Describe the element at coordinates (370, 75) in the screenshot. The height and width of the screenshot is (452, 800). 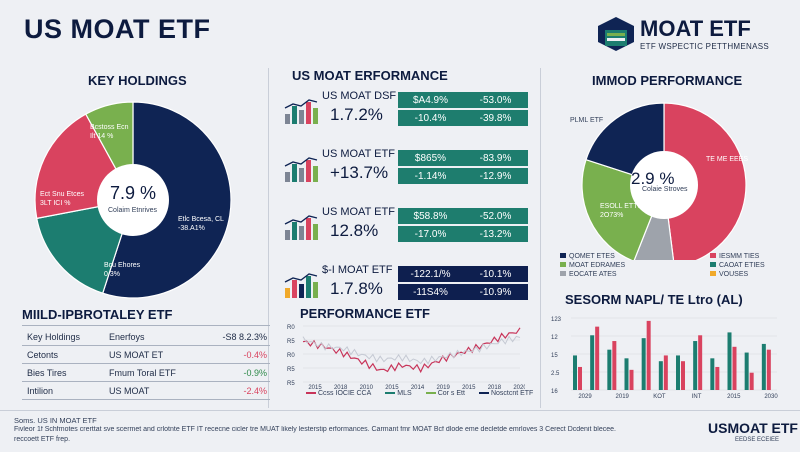
I see `performance-title: US MOAT ERFORMANCE` at that location.